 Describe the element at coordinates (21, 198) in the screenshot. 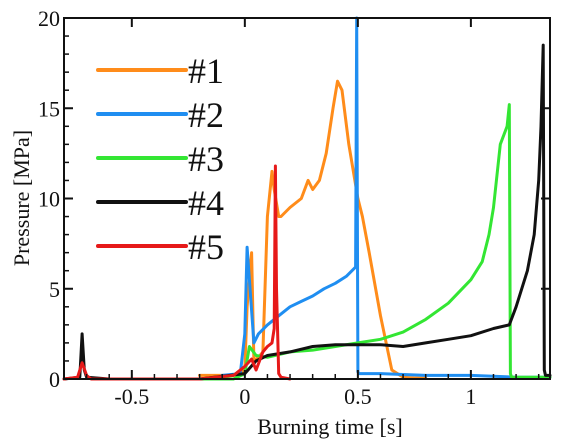

I see `y-axis-label: Pressure [MPa]` at that location.